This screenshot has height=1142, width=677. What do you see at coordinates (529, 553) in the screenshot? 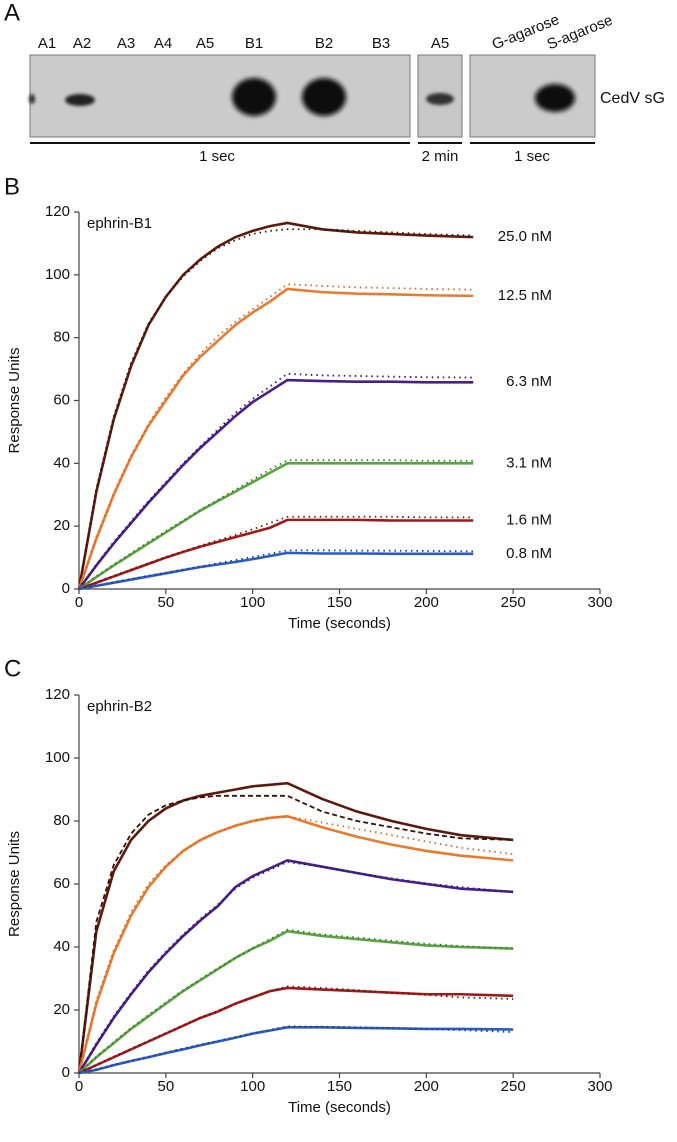
I see `series-label: 0.8 nM` at bounding box center [529, 553].